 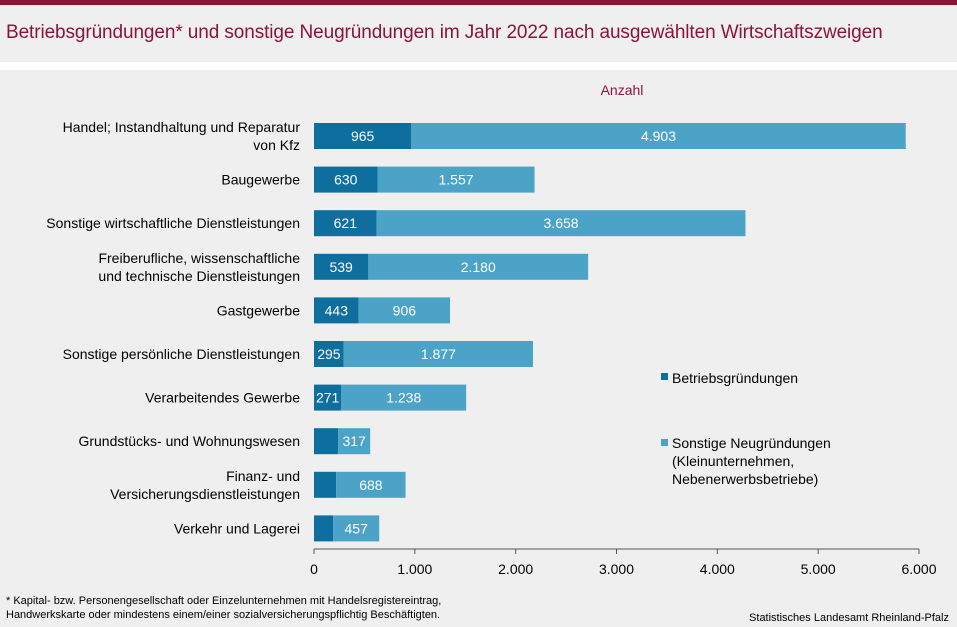 What do you see at coordinates (664, 442) in the screenshot?
I see `legend-swatch-sonstige-neugruendungen` at bounding box center [664, 442].